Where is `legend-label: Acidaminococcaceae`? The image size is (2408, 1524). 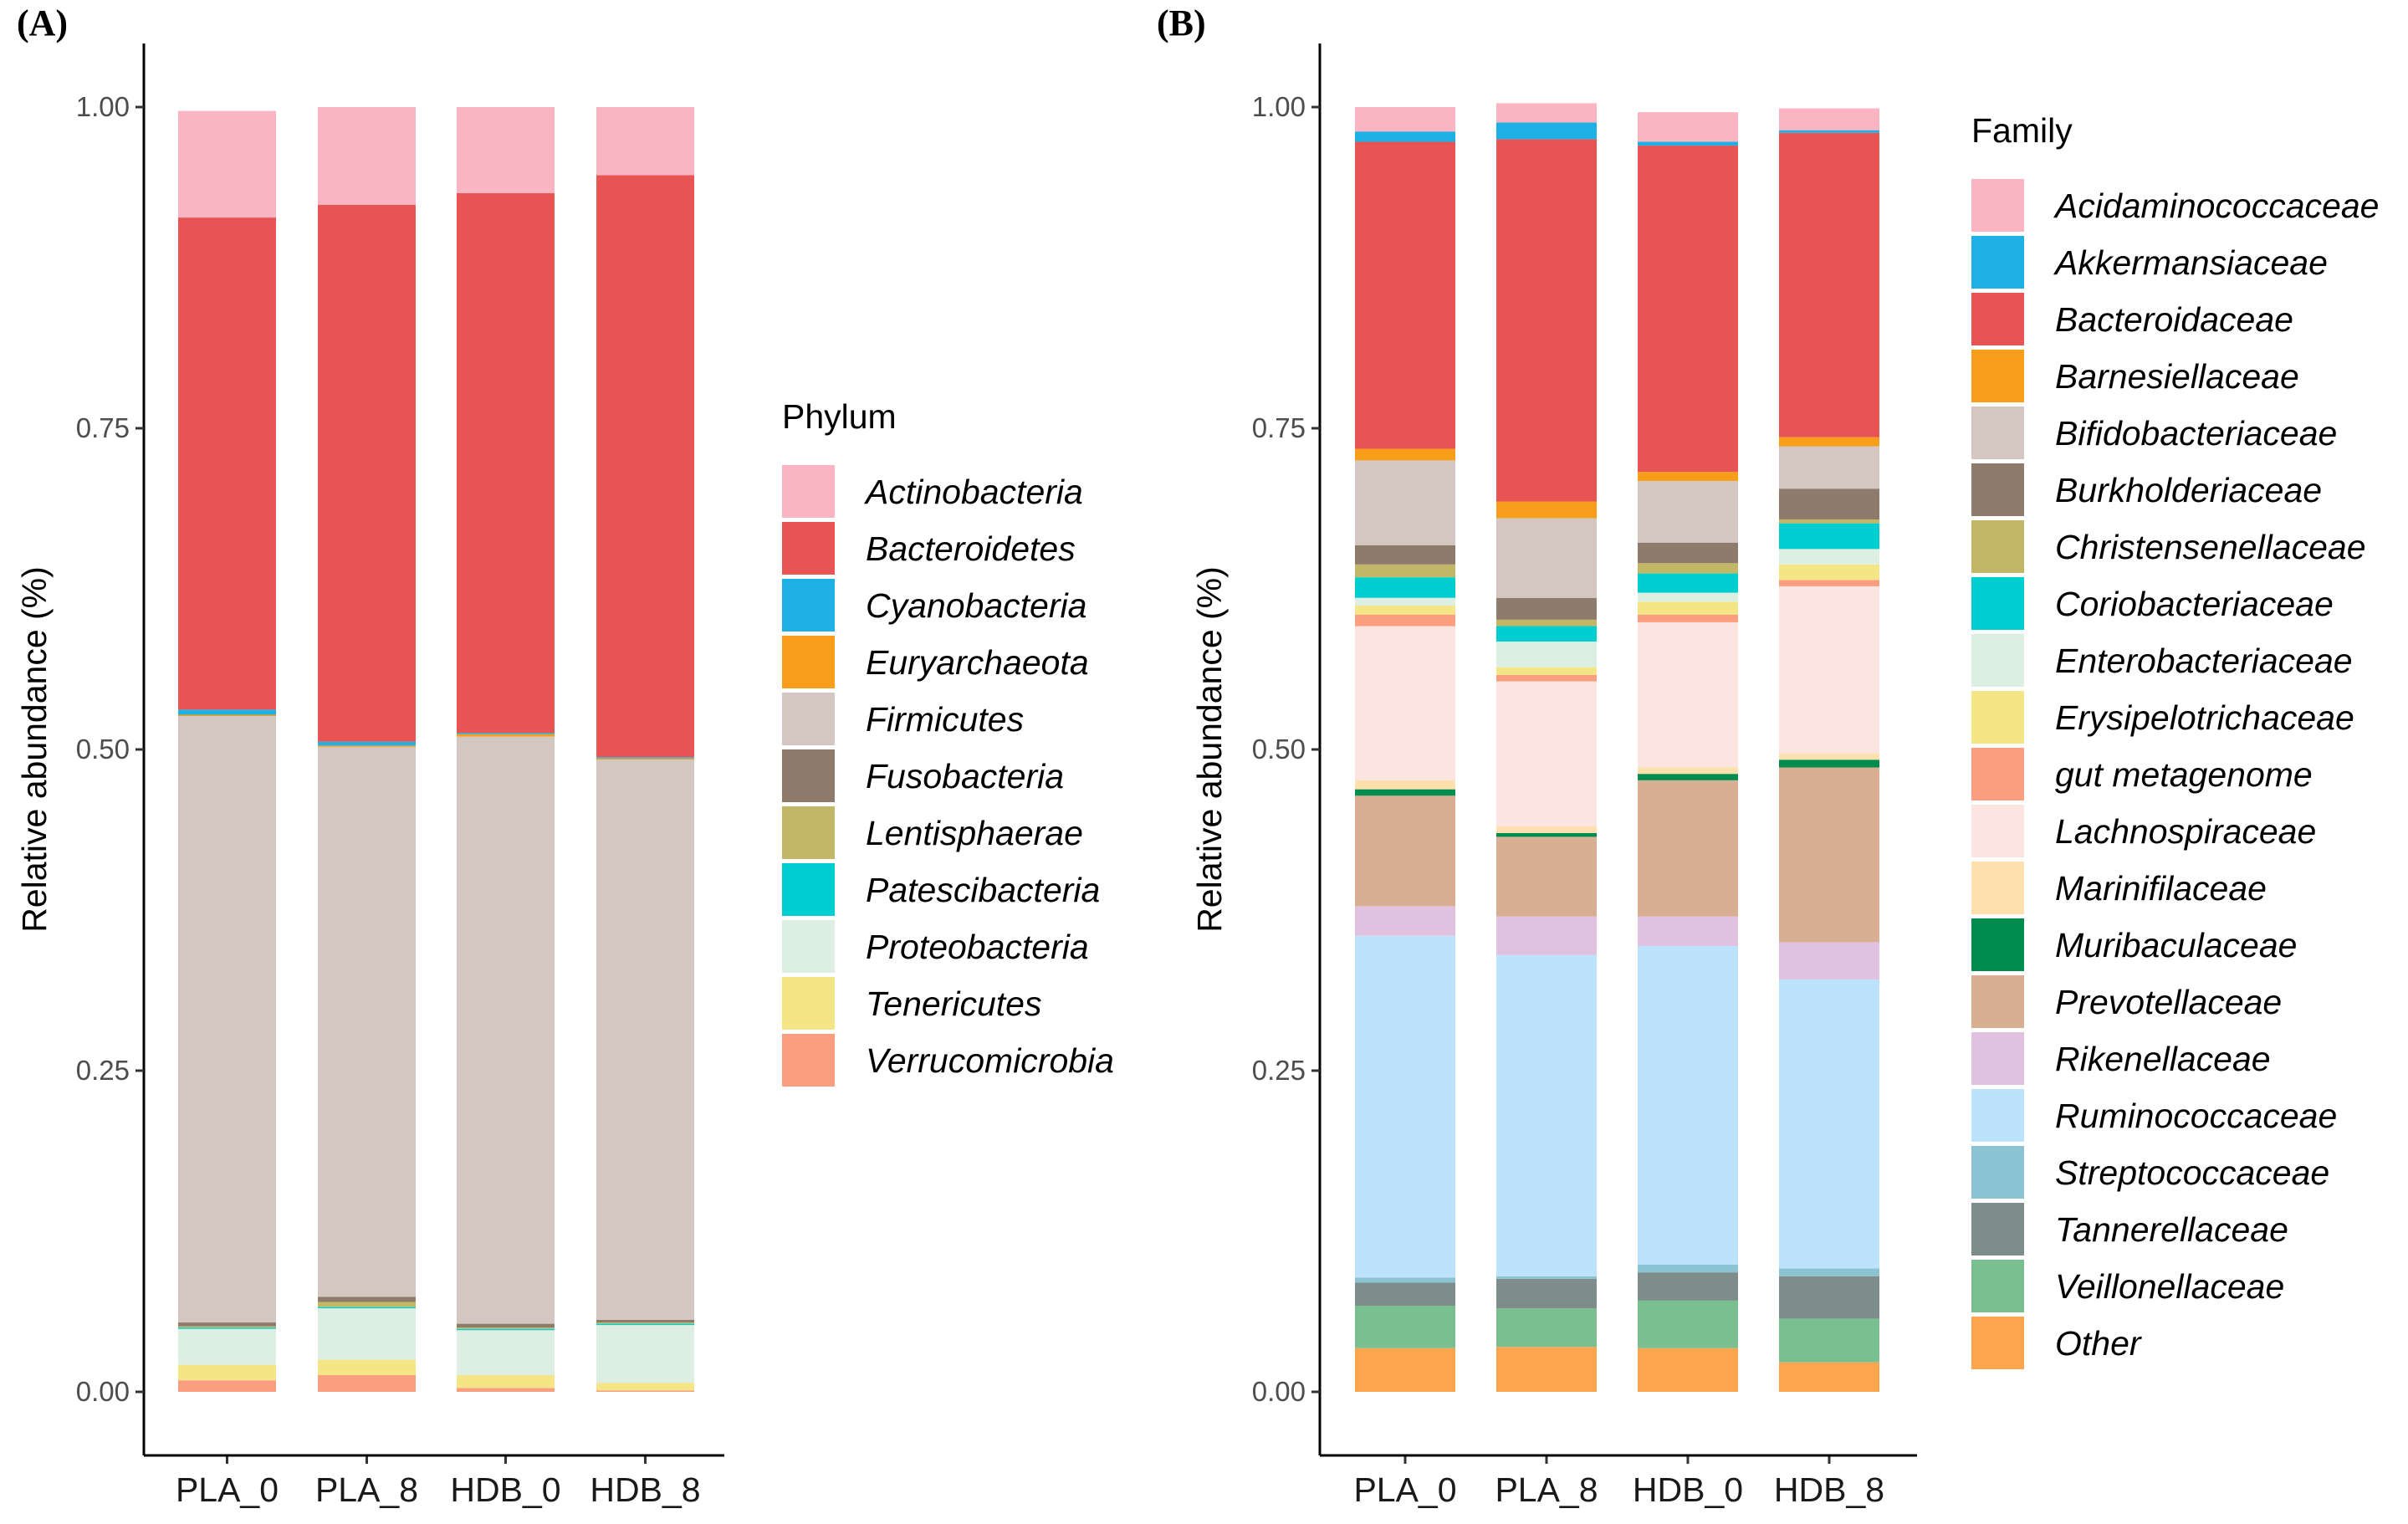
legend-label: Acidaminococcaceae is located at coordinates (2216, 206).